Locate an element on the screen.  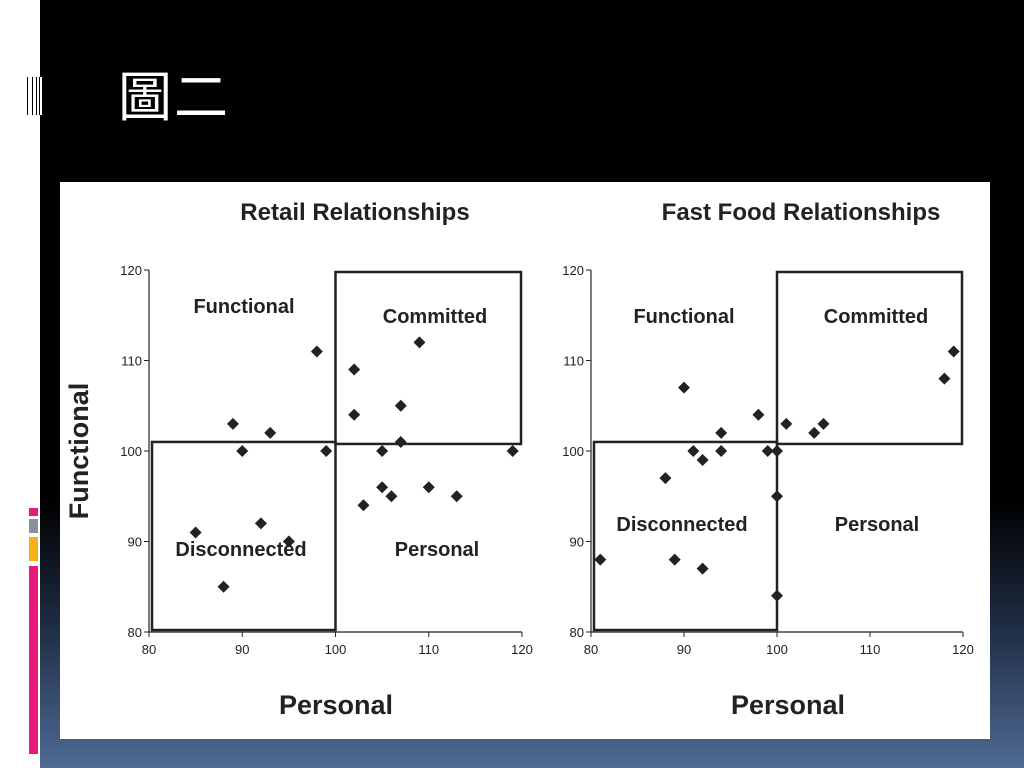
slide-title: 圖二 is located at coordinates (174, 97).